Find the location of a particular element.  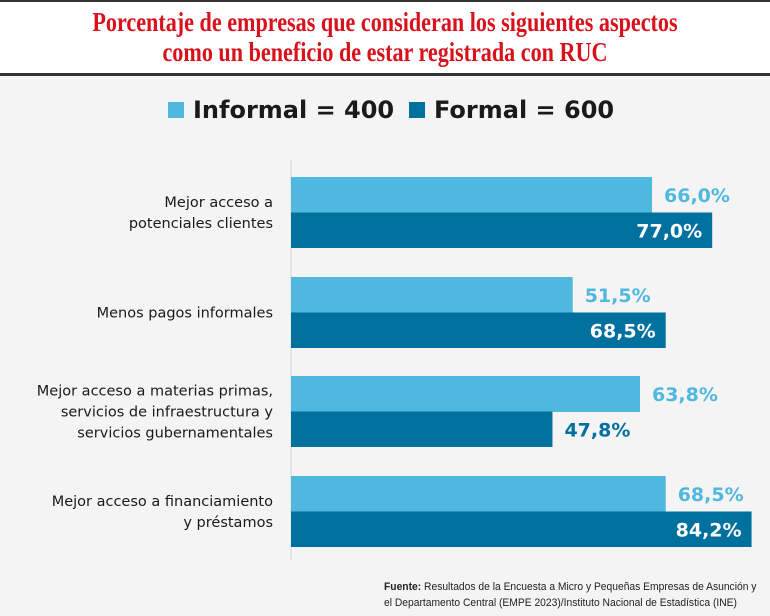

legend-swatch-informal is located at coordinates (176, 110).